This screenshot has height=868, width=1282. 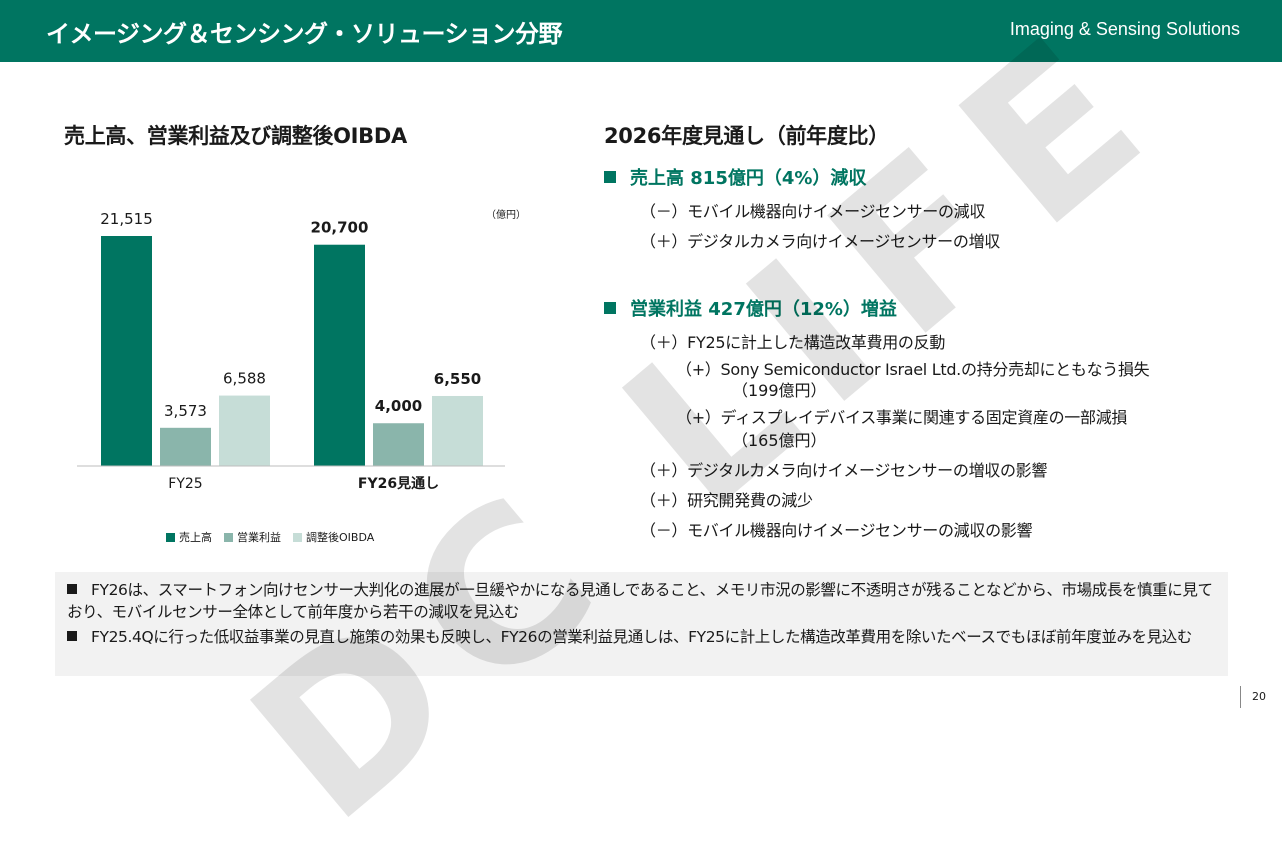 I want to click on page-title: イメージング＆センシング・ソリューション分野, so click(x=304, y=34).